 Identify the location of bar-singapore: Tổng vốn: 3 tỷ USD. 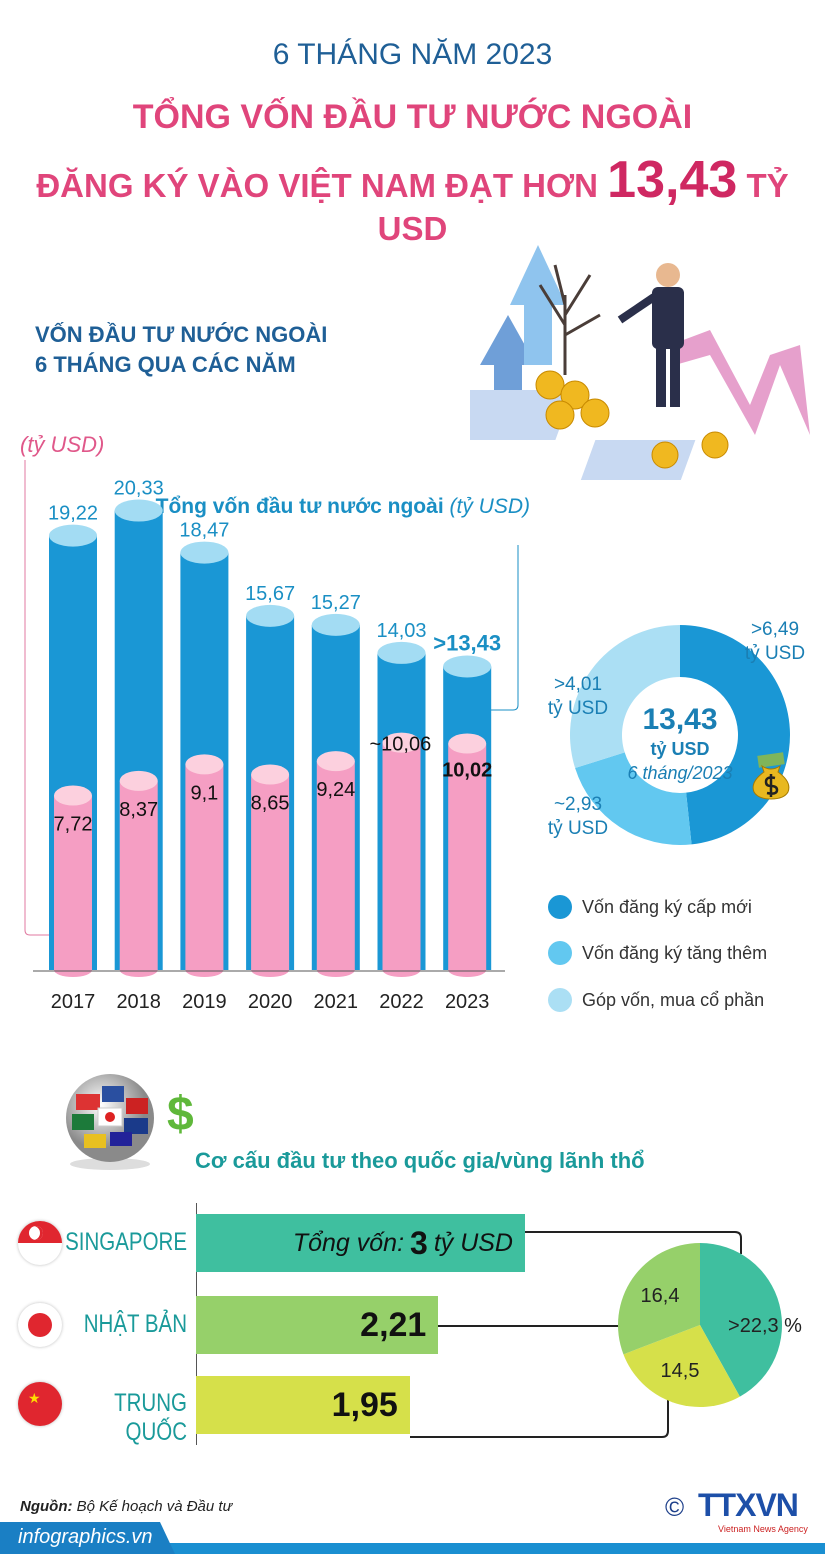
(360, 1243).